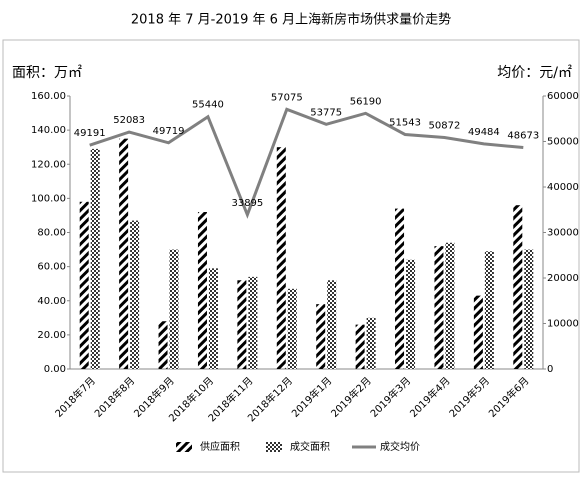  Describe the element at coordinates (563, 278) in the screenshot. I see `y2-tick-label: 20000` at that location.